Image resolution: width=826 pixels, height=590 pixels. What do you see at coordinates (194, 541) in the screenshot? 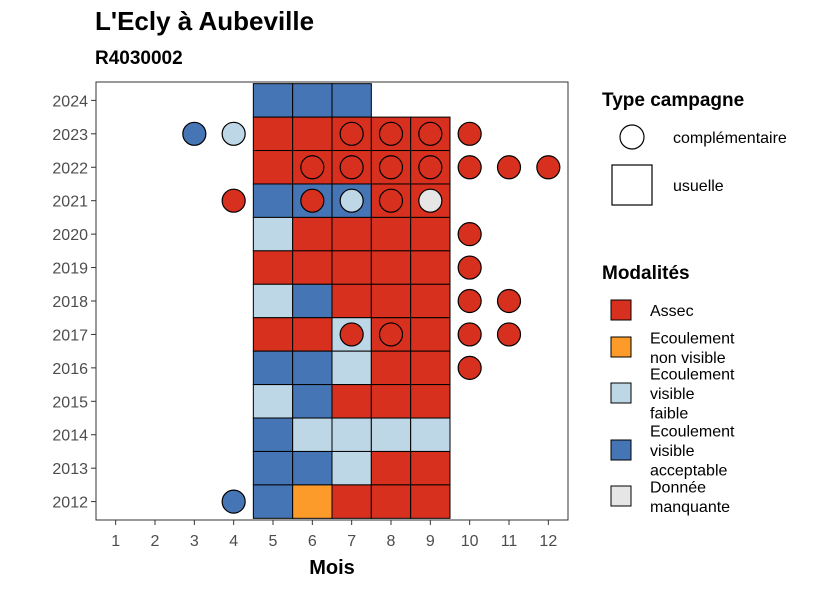
I see `x-tick-label: 3` at bounding box center [194, 541].